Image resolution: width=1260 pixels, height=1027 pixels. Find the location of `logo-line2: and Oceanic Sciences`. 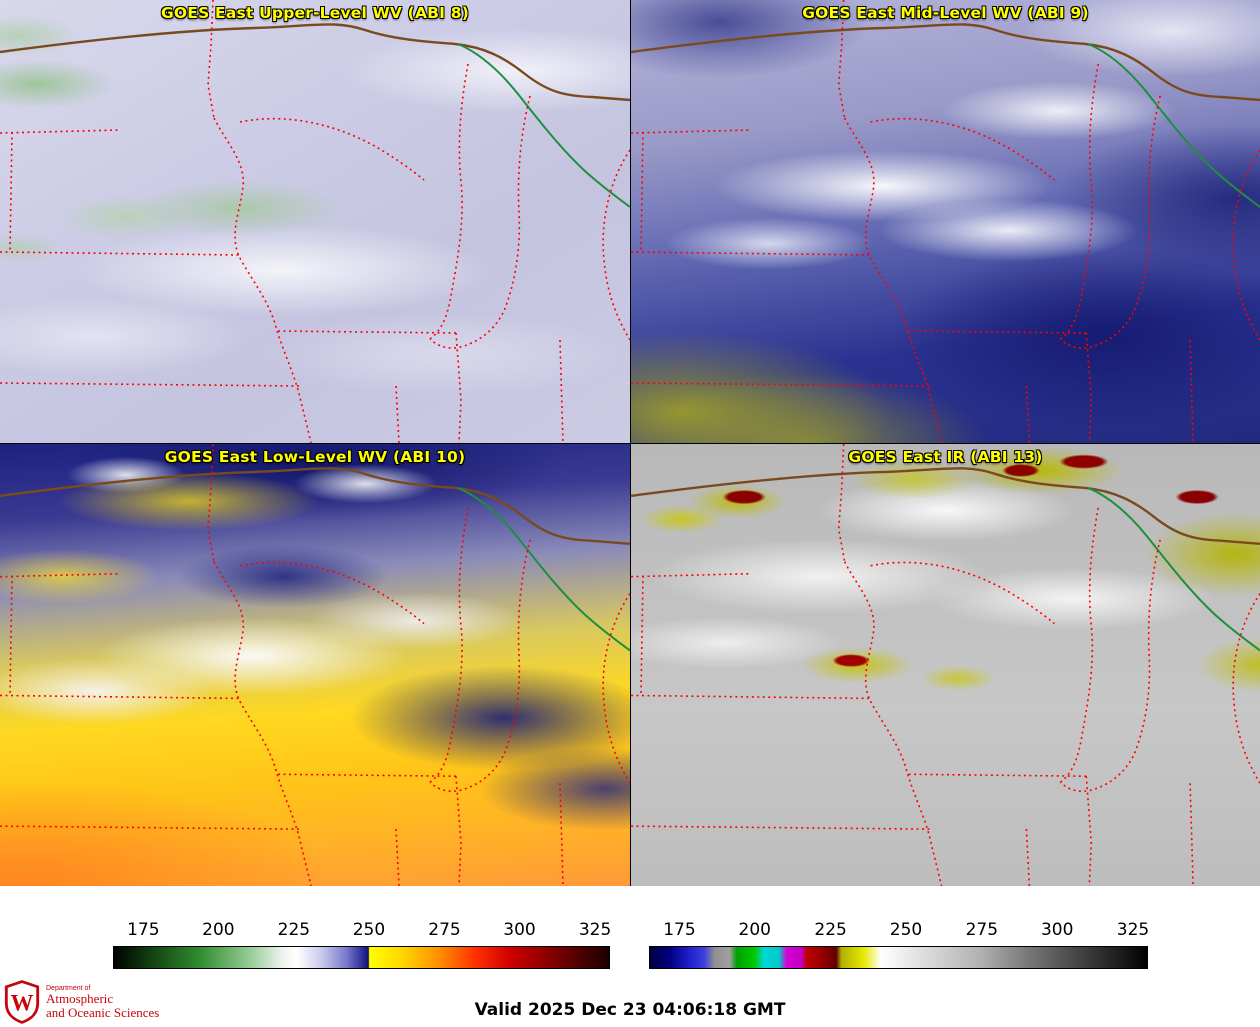

logo-line2: and Oceanic Sciences is located at coordinates (103, 1012).